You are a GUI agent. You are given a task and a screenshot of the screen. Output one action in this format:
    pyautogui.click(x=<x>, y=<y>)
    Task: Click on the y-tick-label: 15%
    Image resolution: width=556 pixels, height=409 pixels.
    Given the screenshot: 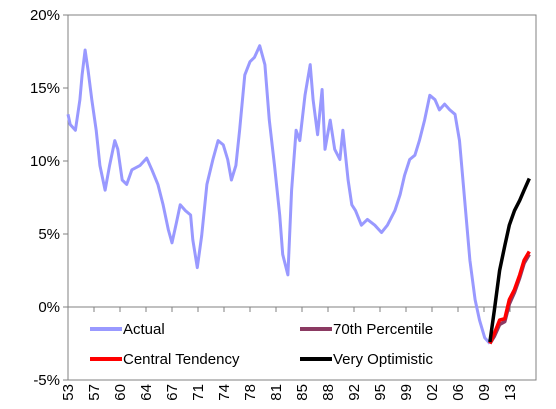 What is the action you would take?
    pyautogui.click(x=45, y=88)
    